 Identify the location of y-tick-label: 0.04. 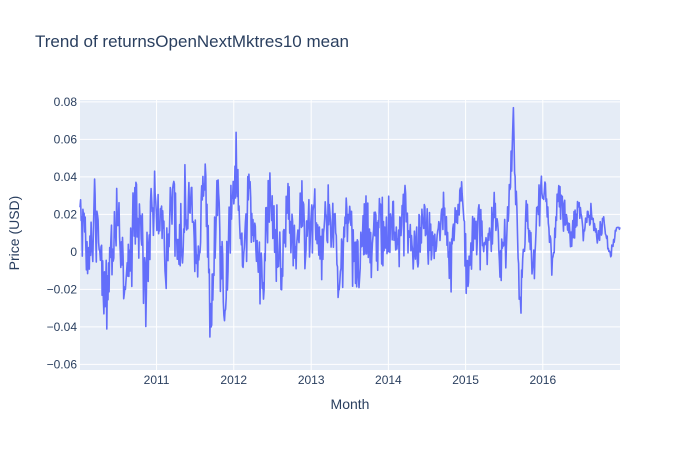
(66, 177).